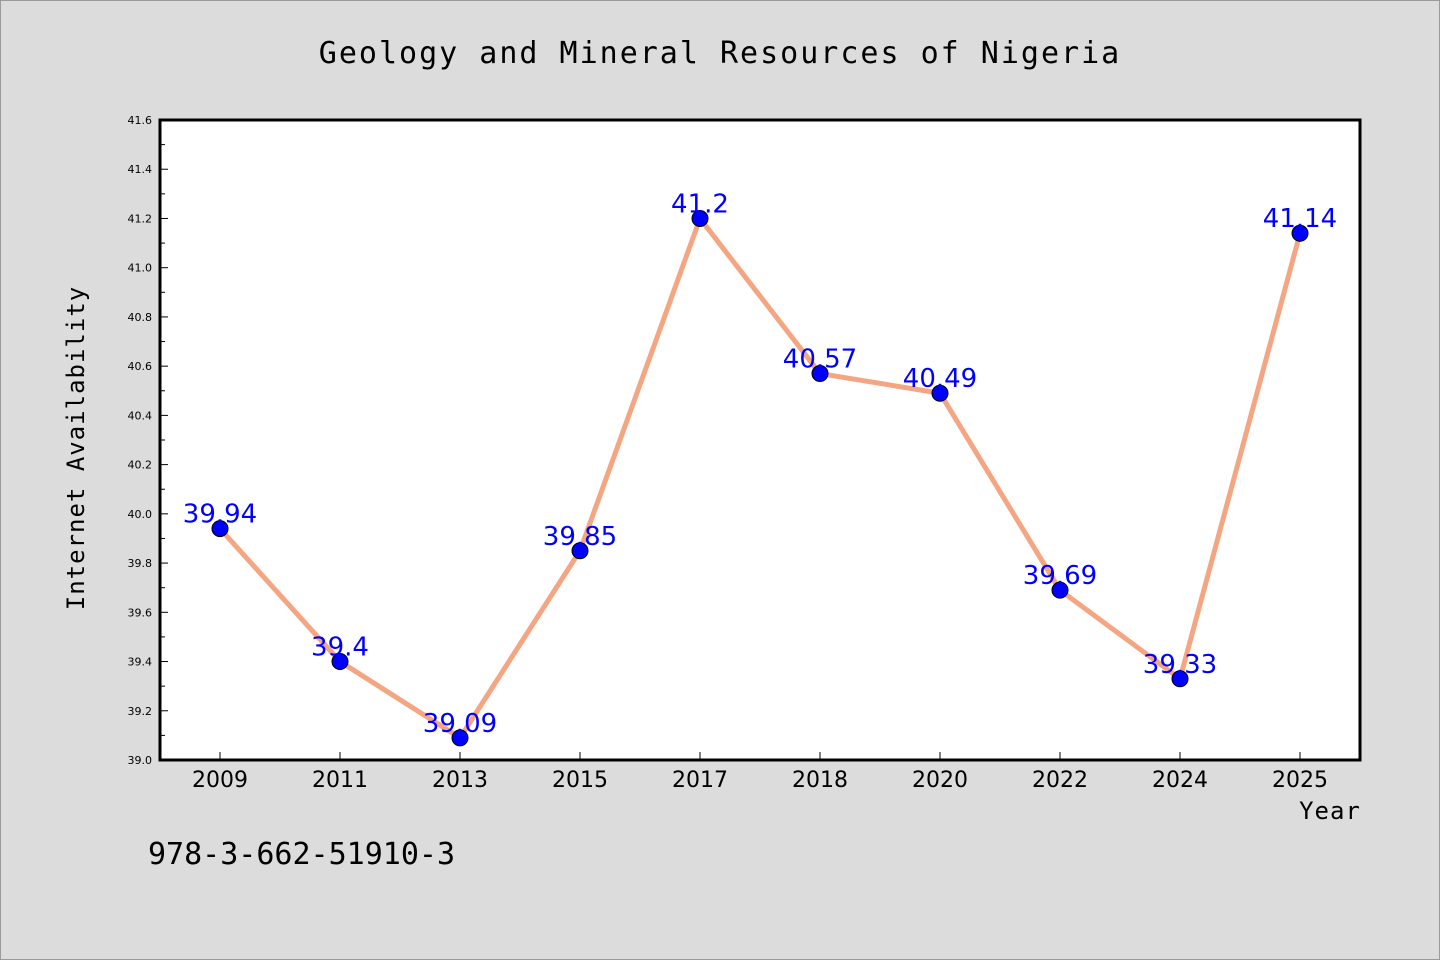 This screenshot has height=960, width=1440. What do you see at coordinates (1180, 780) in the screenshot?
I see `x-tick-label: 2024` at bounding box center [1180, 780].